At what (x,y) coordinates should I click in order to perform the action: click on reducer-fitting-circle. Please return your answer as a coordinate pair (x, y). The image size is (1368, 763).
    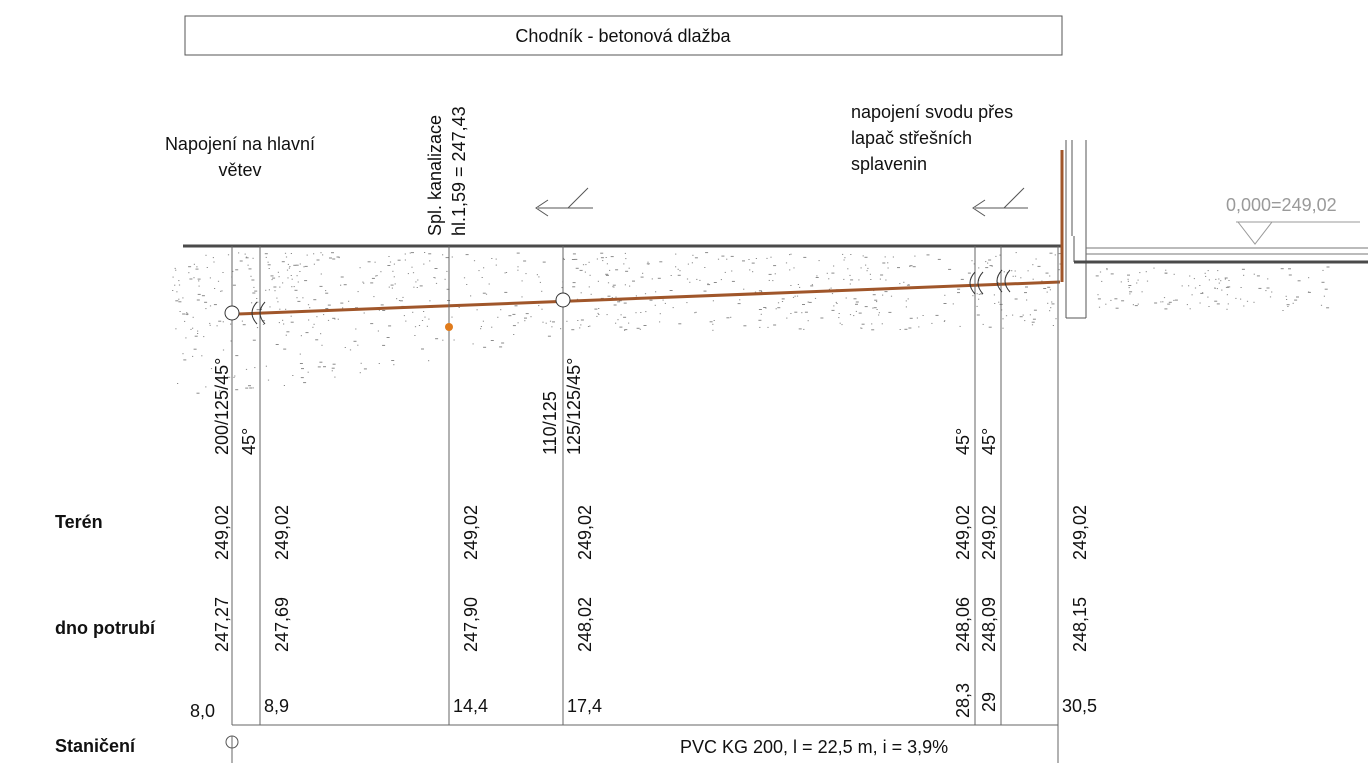
    Looking at the image, I should click on (563, 300).